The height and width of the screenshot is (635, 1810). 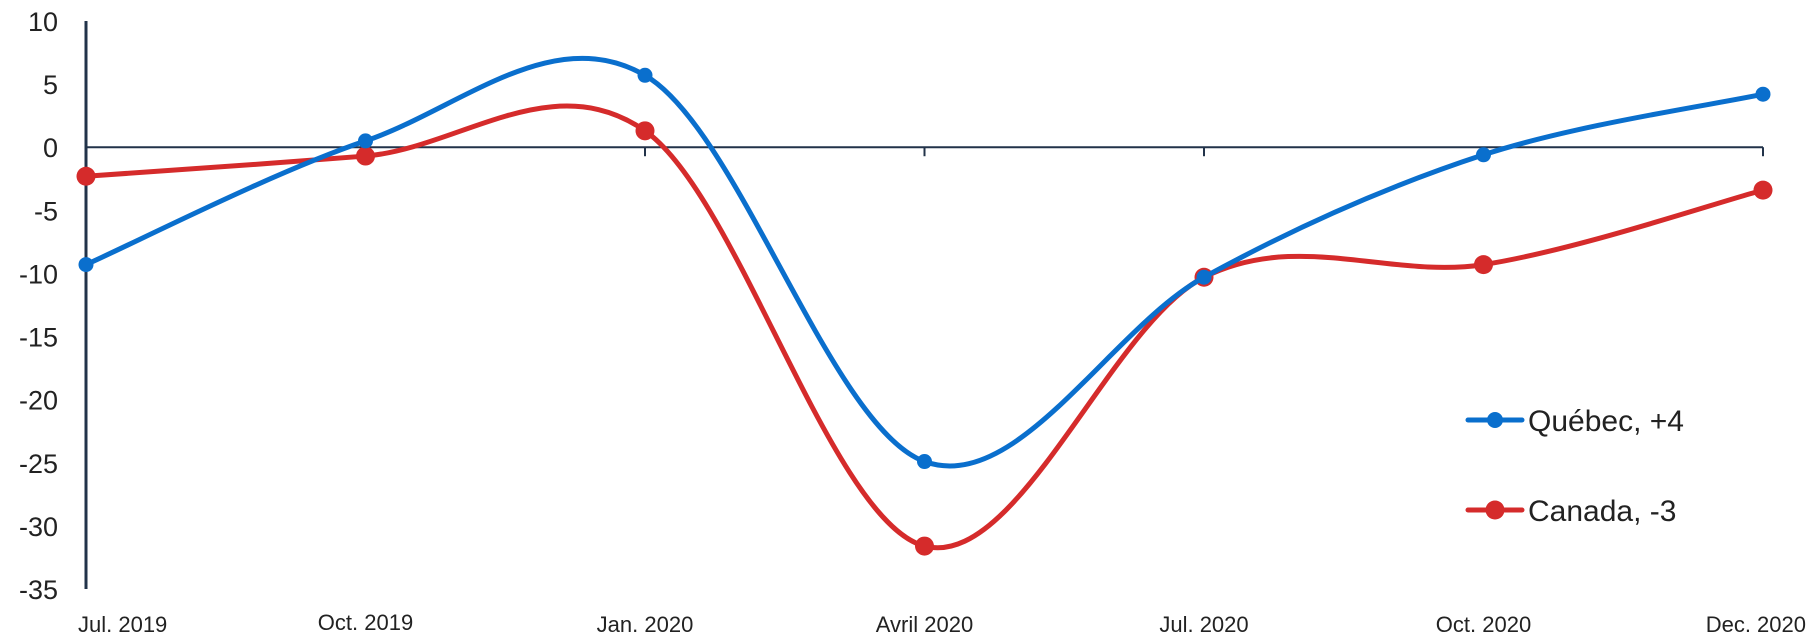 I want to click on legend-label-quebec: Québec, +4, so click(x=1606, y=421).